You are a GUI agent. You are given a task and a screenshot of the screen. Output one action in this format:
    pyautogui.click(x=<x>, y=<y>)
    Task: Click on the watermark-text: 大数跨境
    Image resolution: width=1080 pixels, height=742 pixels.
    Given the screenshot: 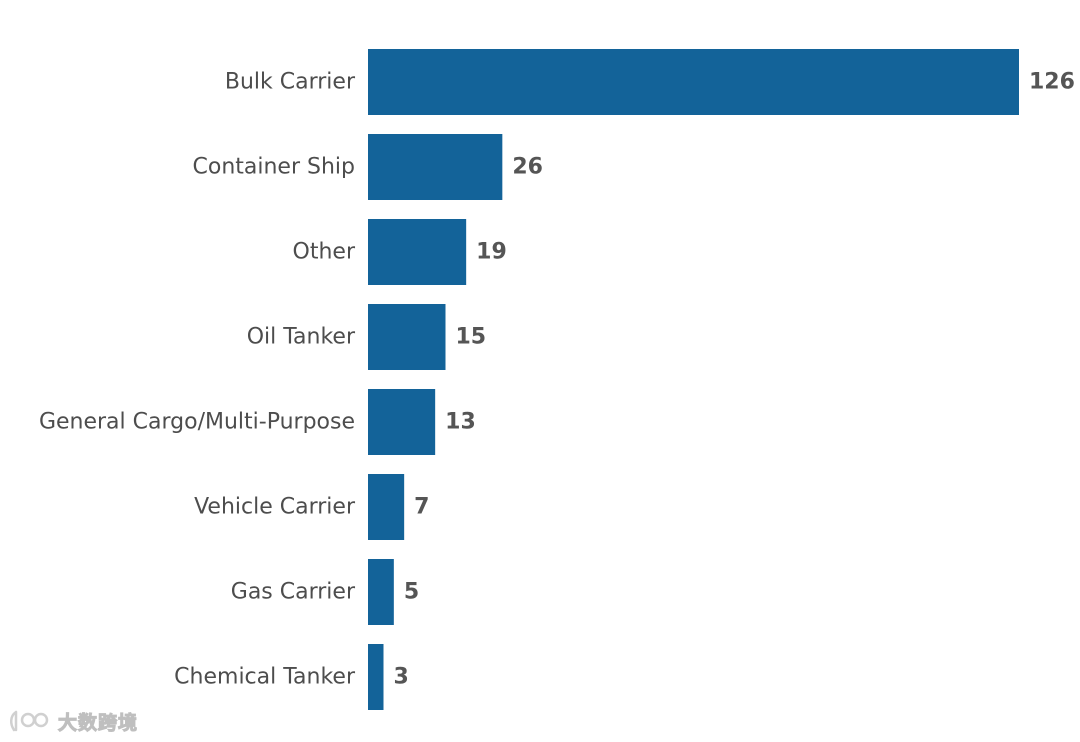 What is the action you would take?
    pyautogui.click(x=98, y=722)
    